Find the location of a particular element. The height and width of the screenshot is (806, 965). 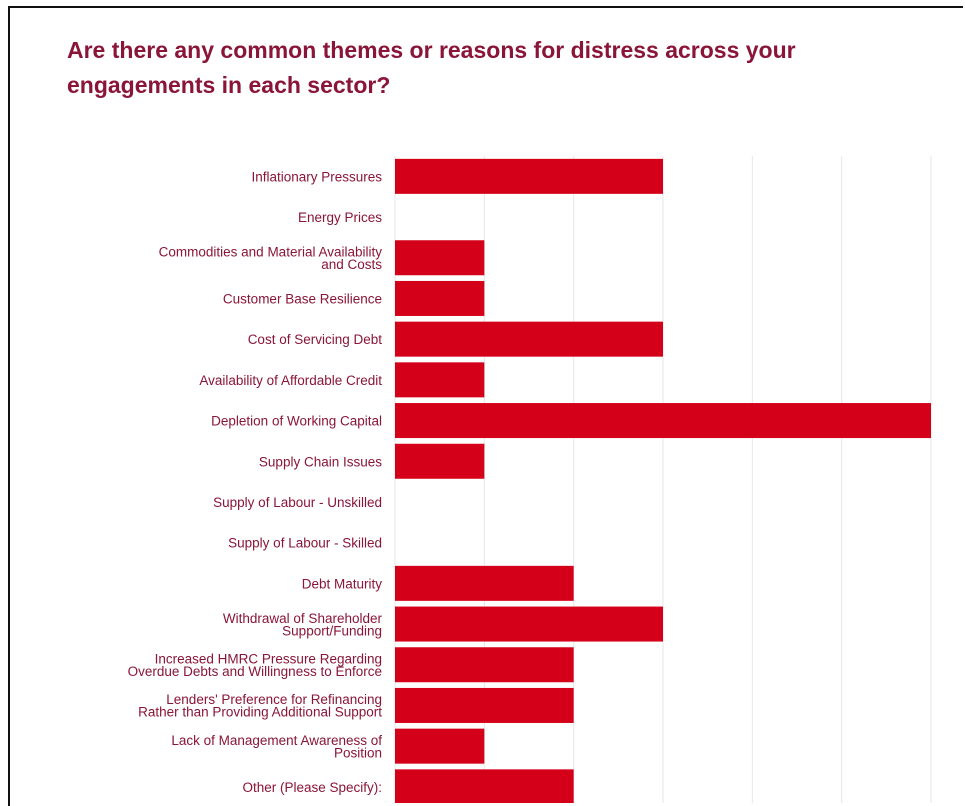

category-label: Availability of Affordable Credit is located at coordinates (290, 380).